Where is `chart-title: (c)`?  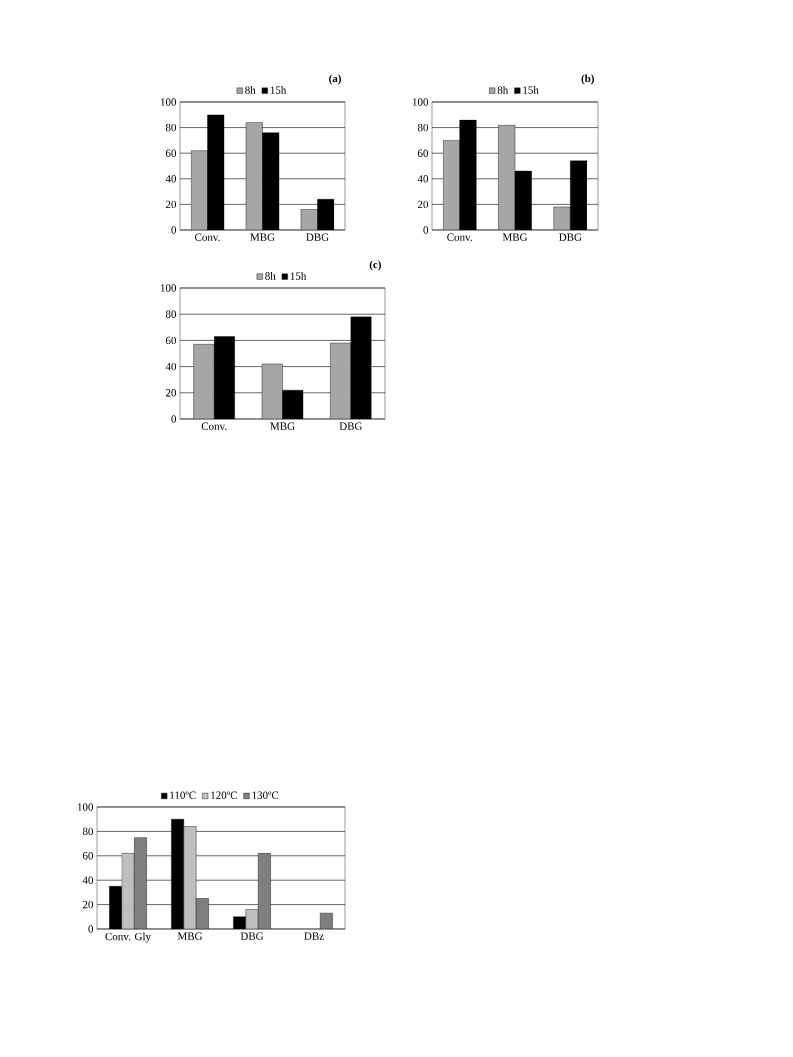 chart-title: (c) is located at coordinates (375, 265).